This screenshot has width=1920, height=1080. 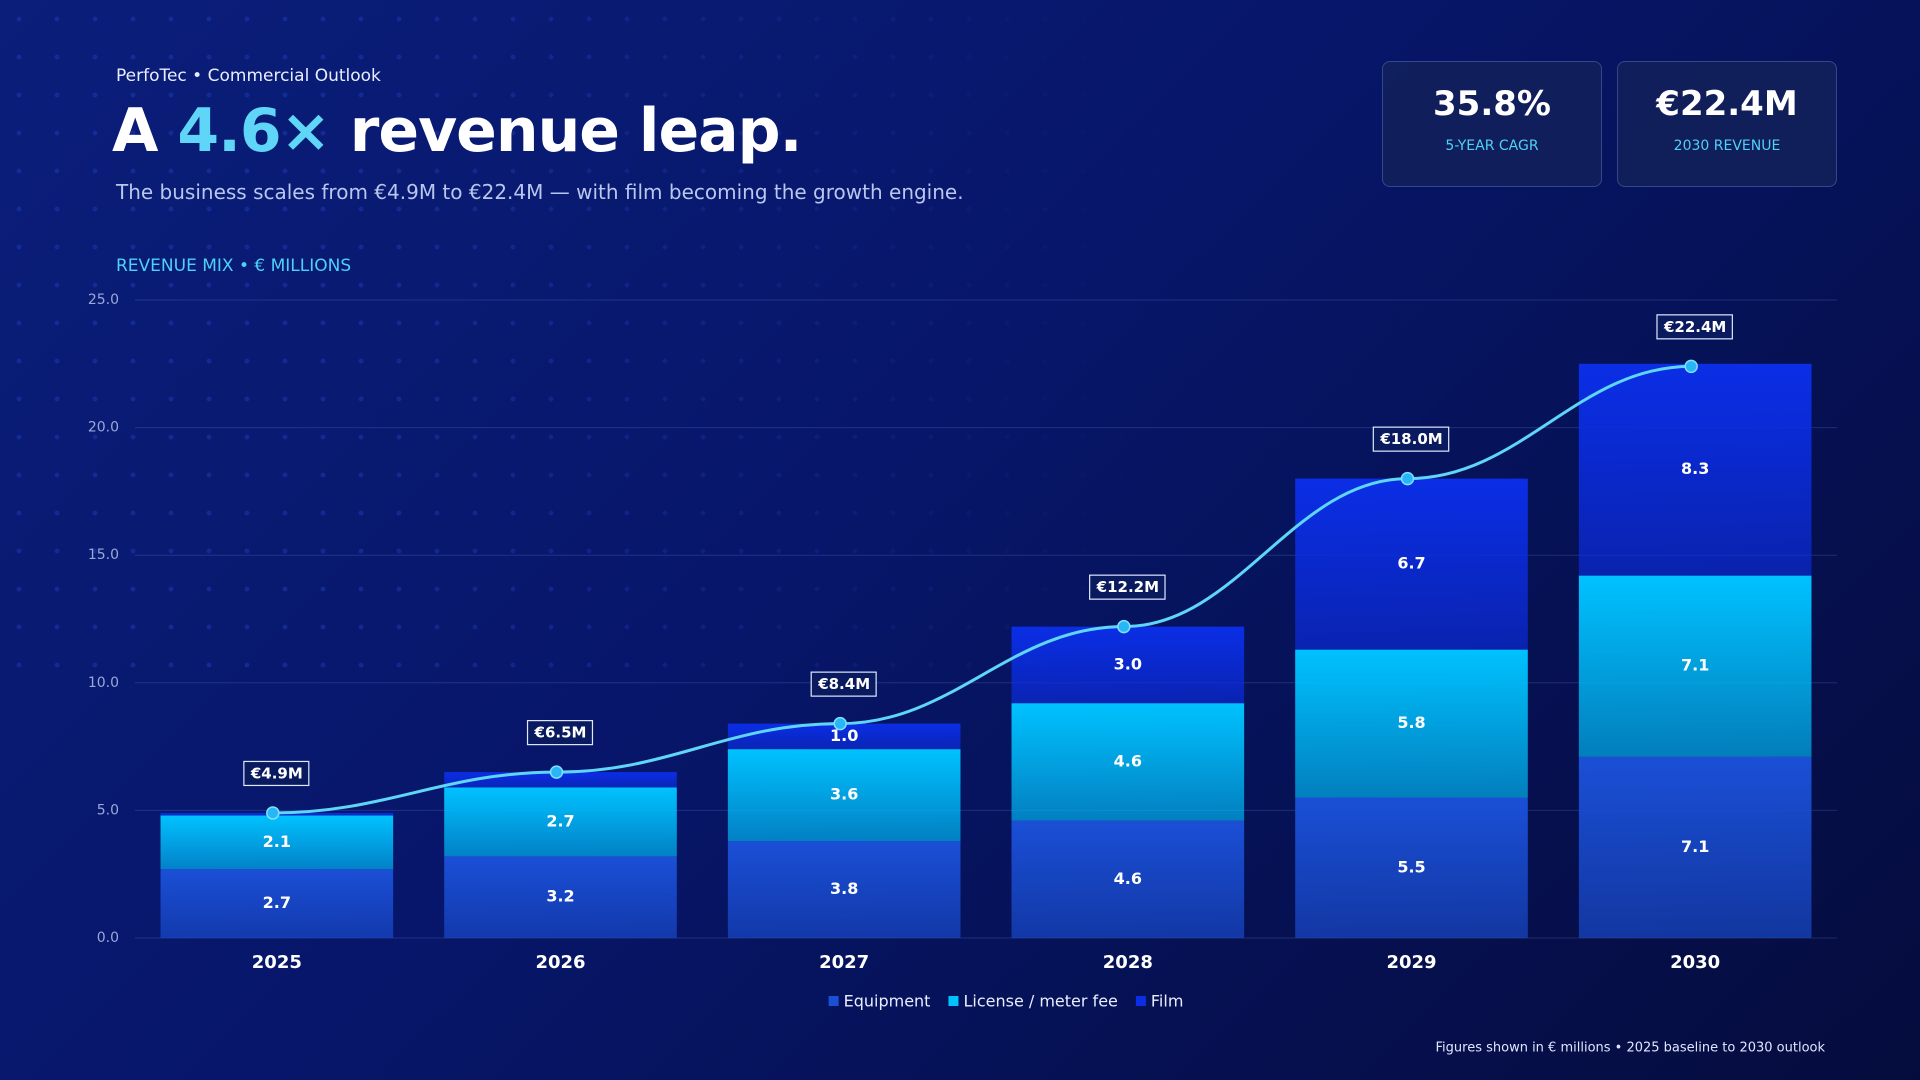 I want to click on total-label-text: €18.0M, so click(x=1410, y=439).